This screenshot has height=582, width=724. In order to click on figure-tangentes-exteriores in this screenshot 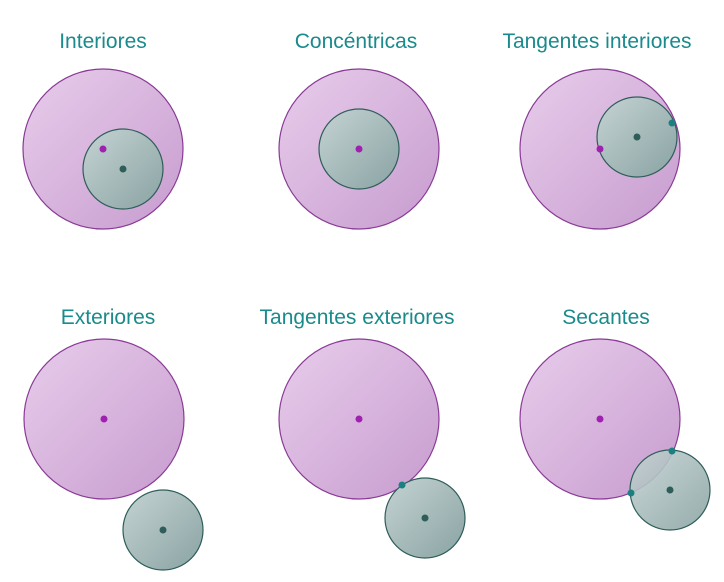, I will do `click(372, 448)`.